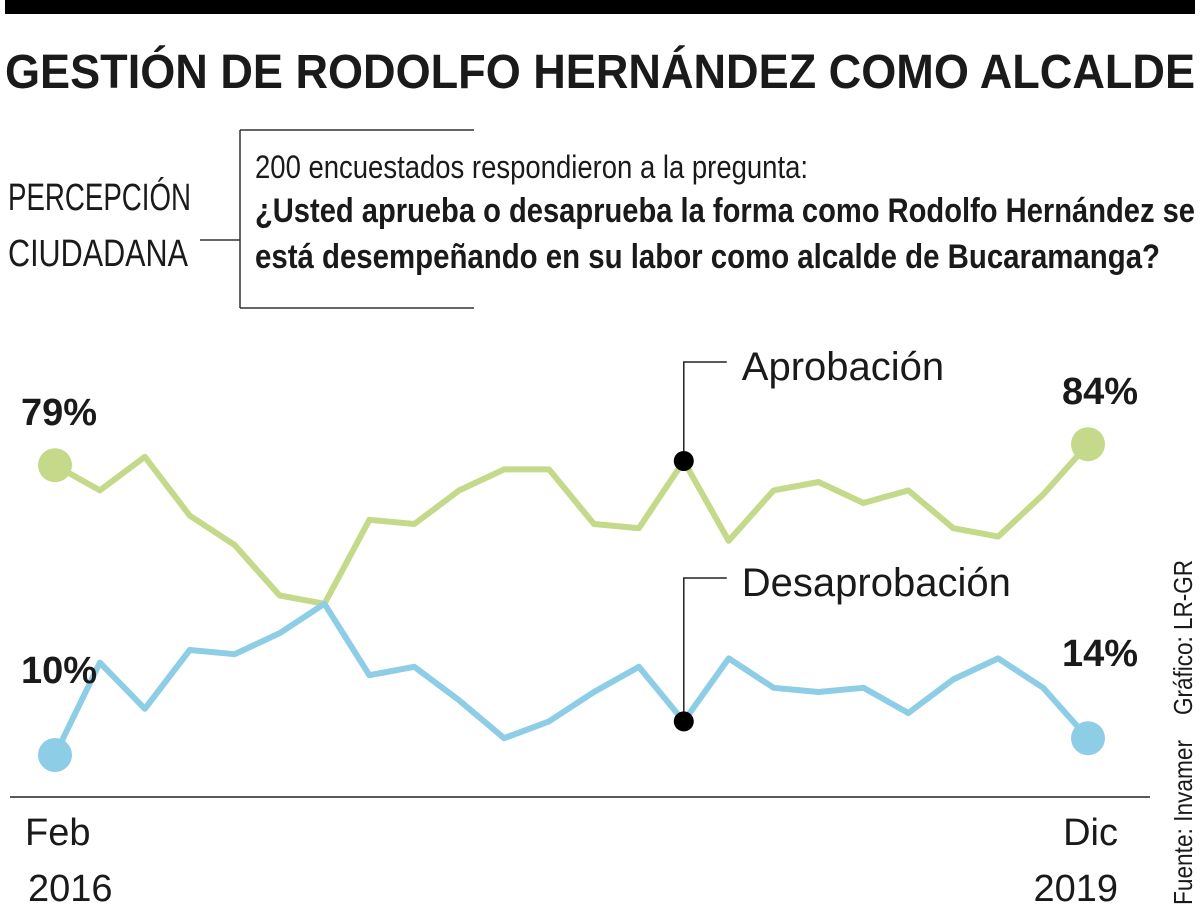  Describe the element at coordinates (98, 254) in the screenshot. I see `section-label: CIUDADANA` at that location.